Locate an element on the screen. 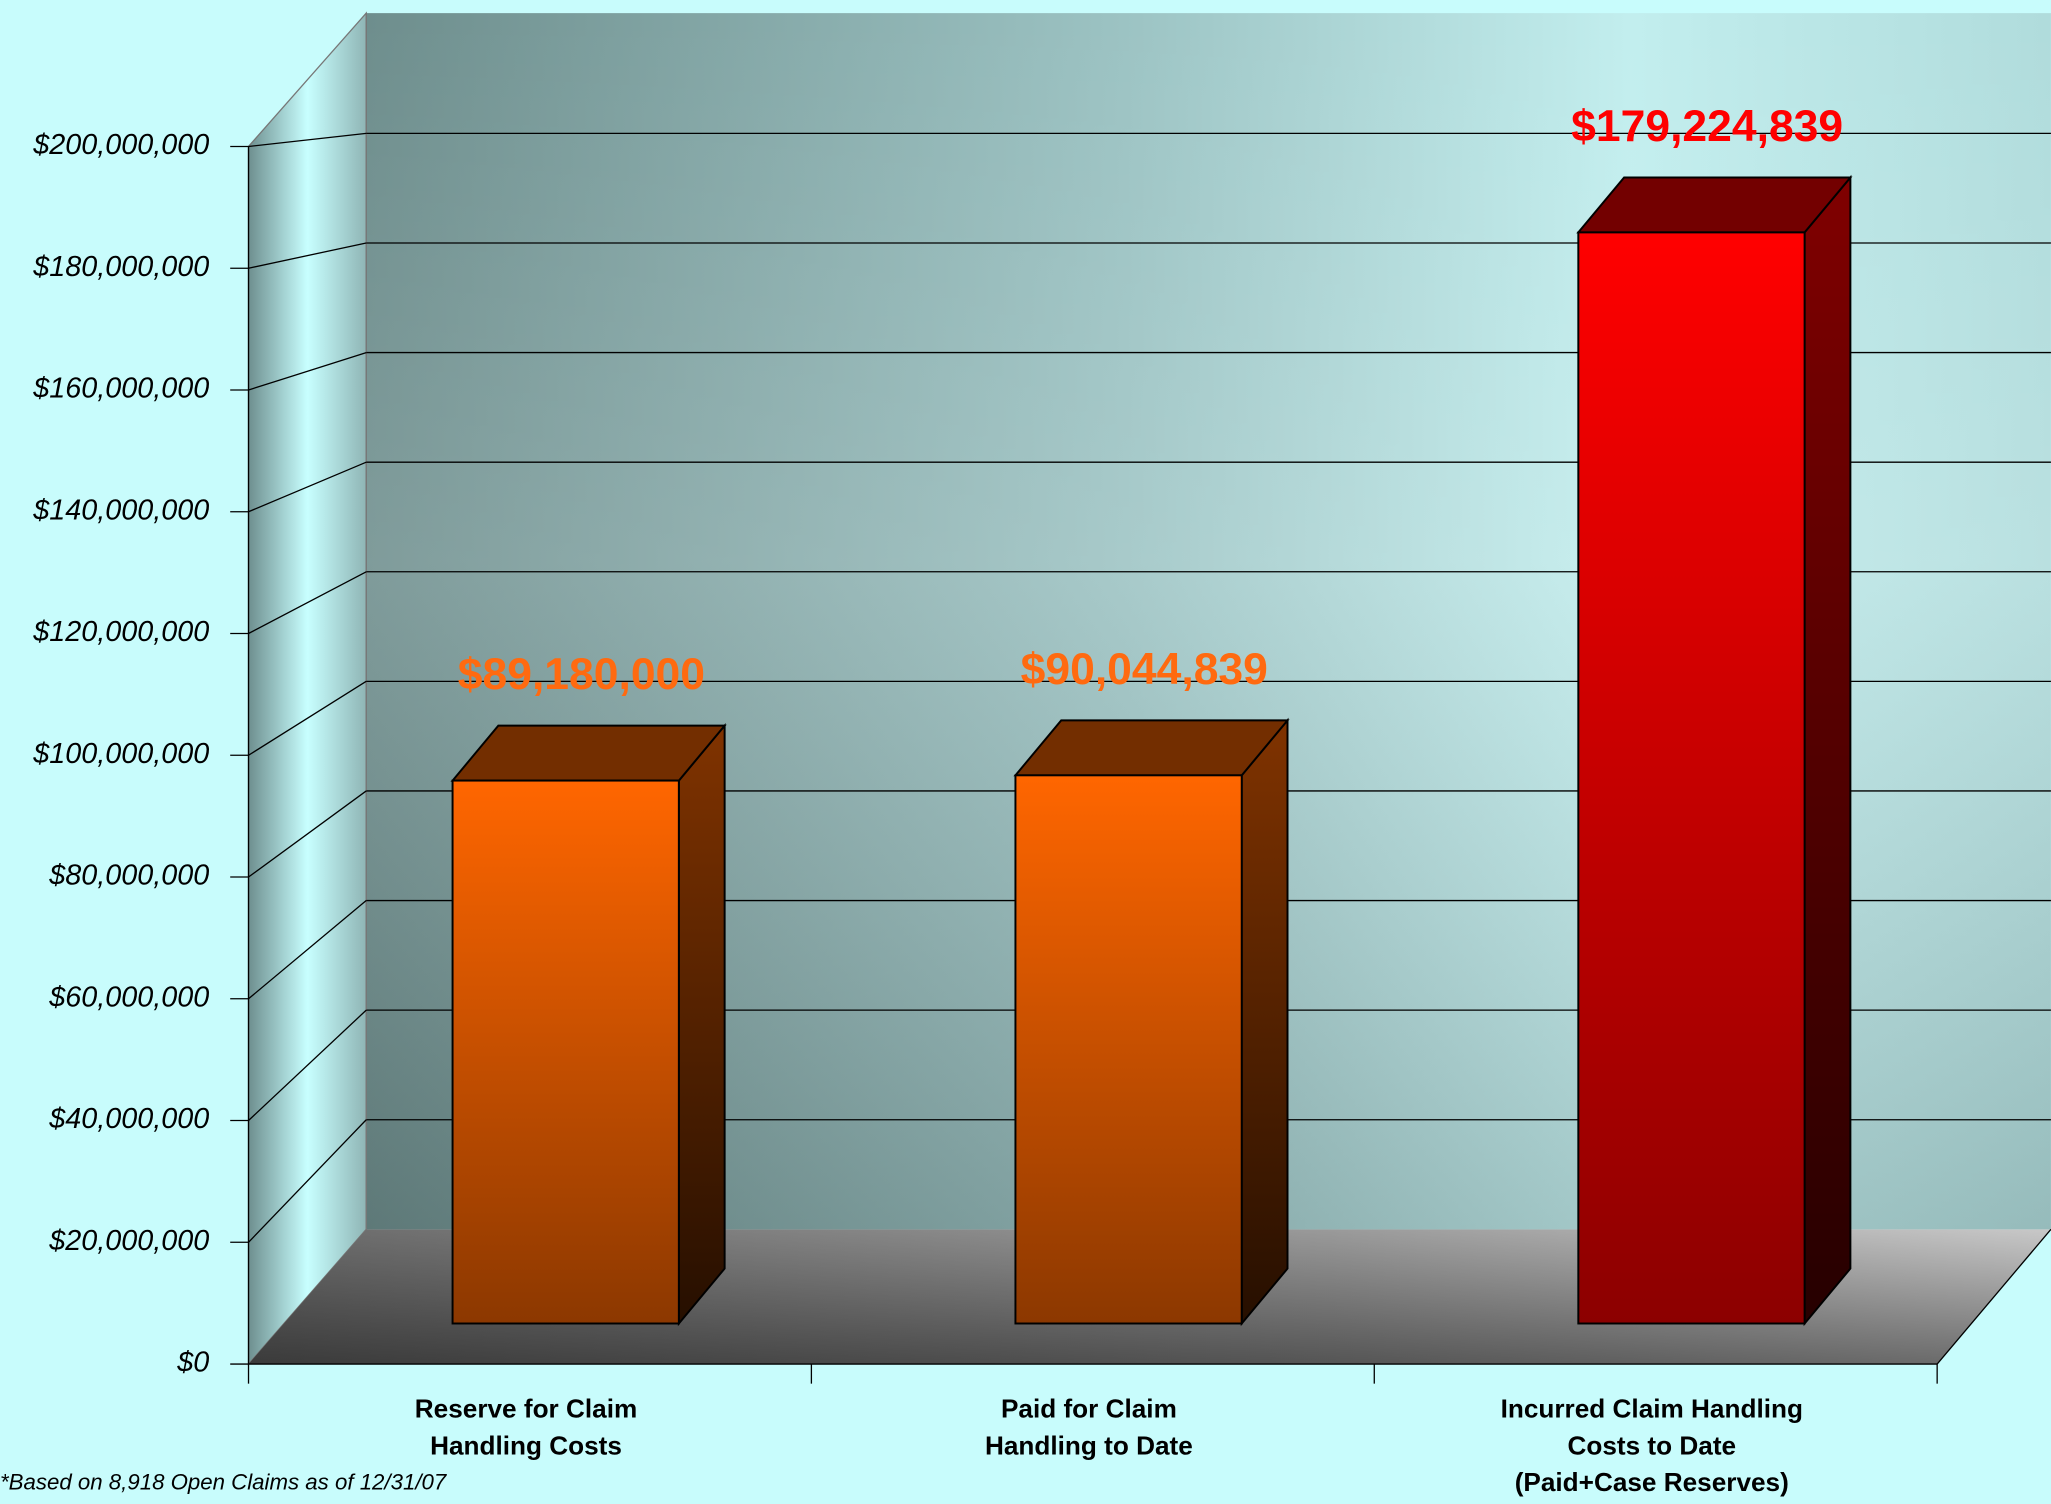 This screenshot has width=2051, height=1504. side-wall is located at coordinates (307, 688).